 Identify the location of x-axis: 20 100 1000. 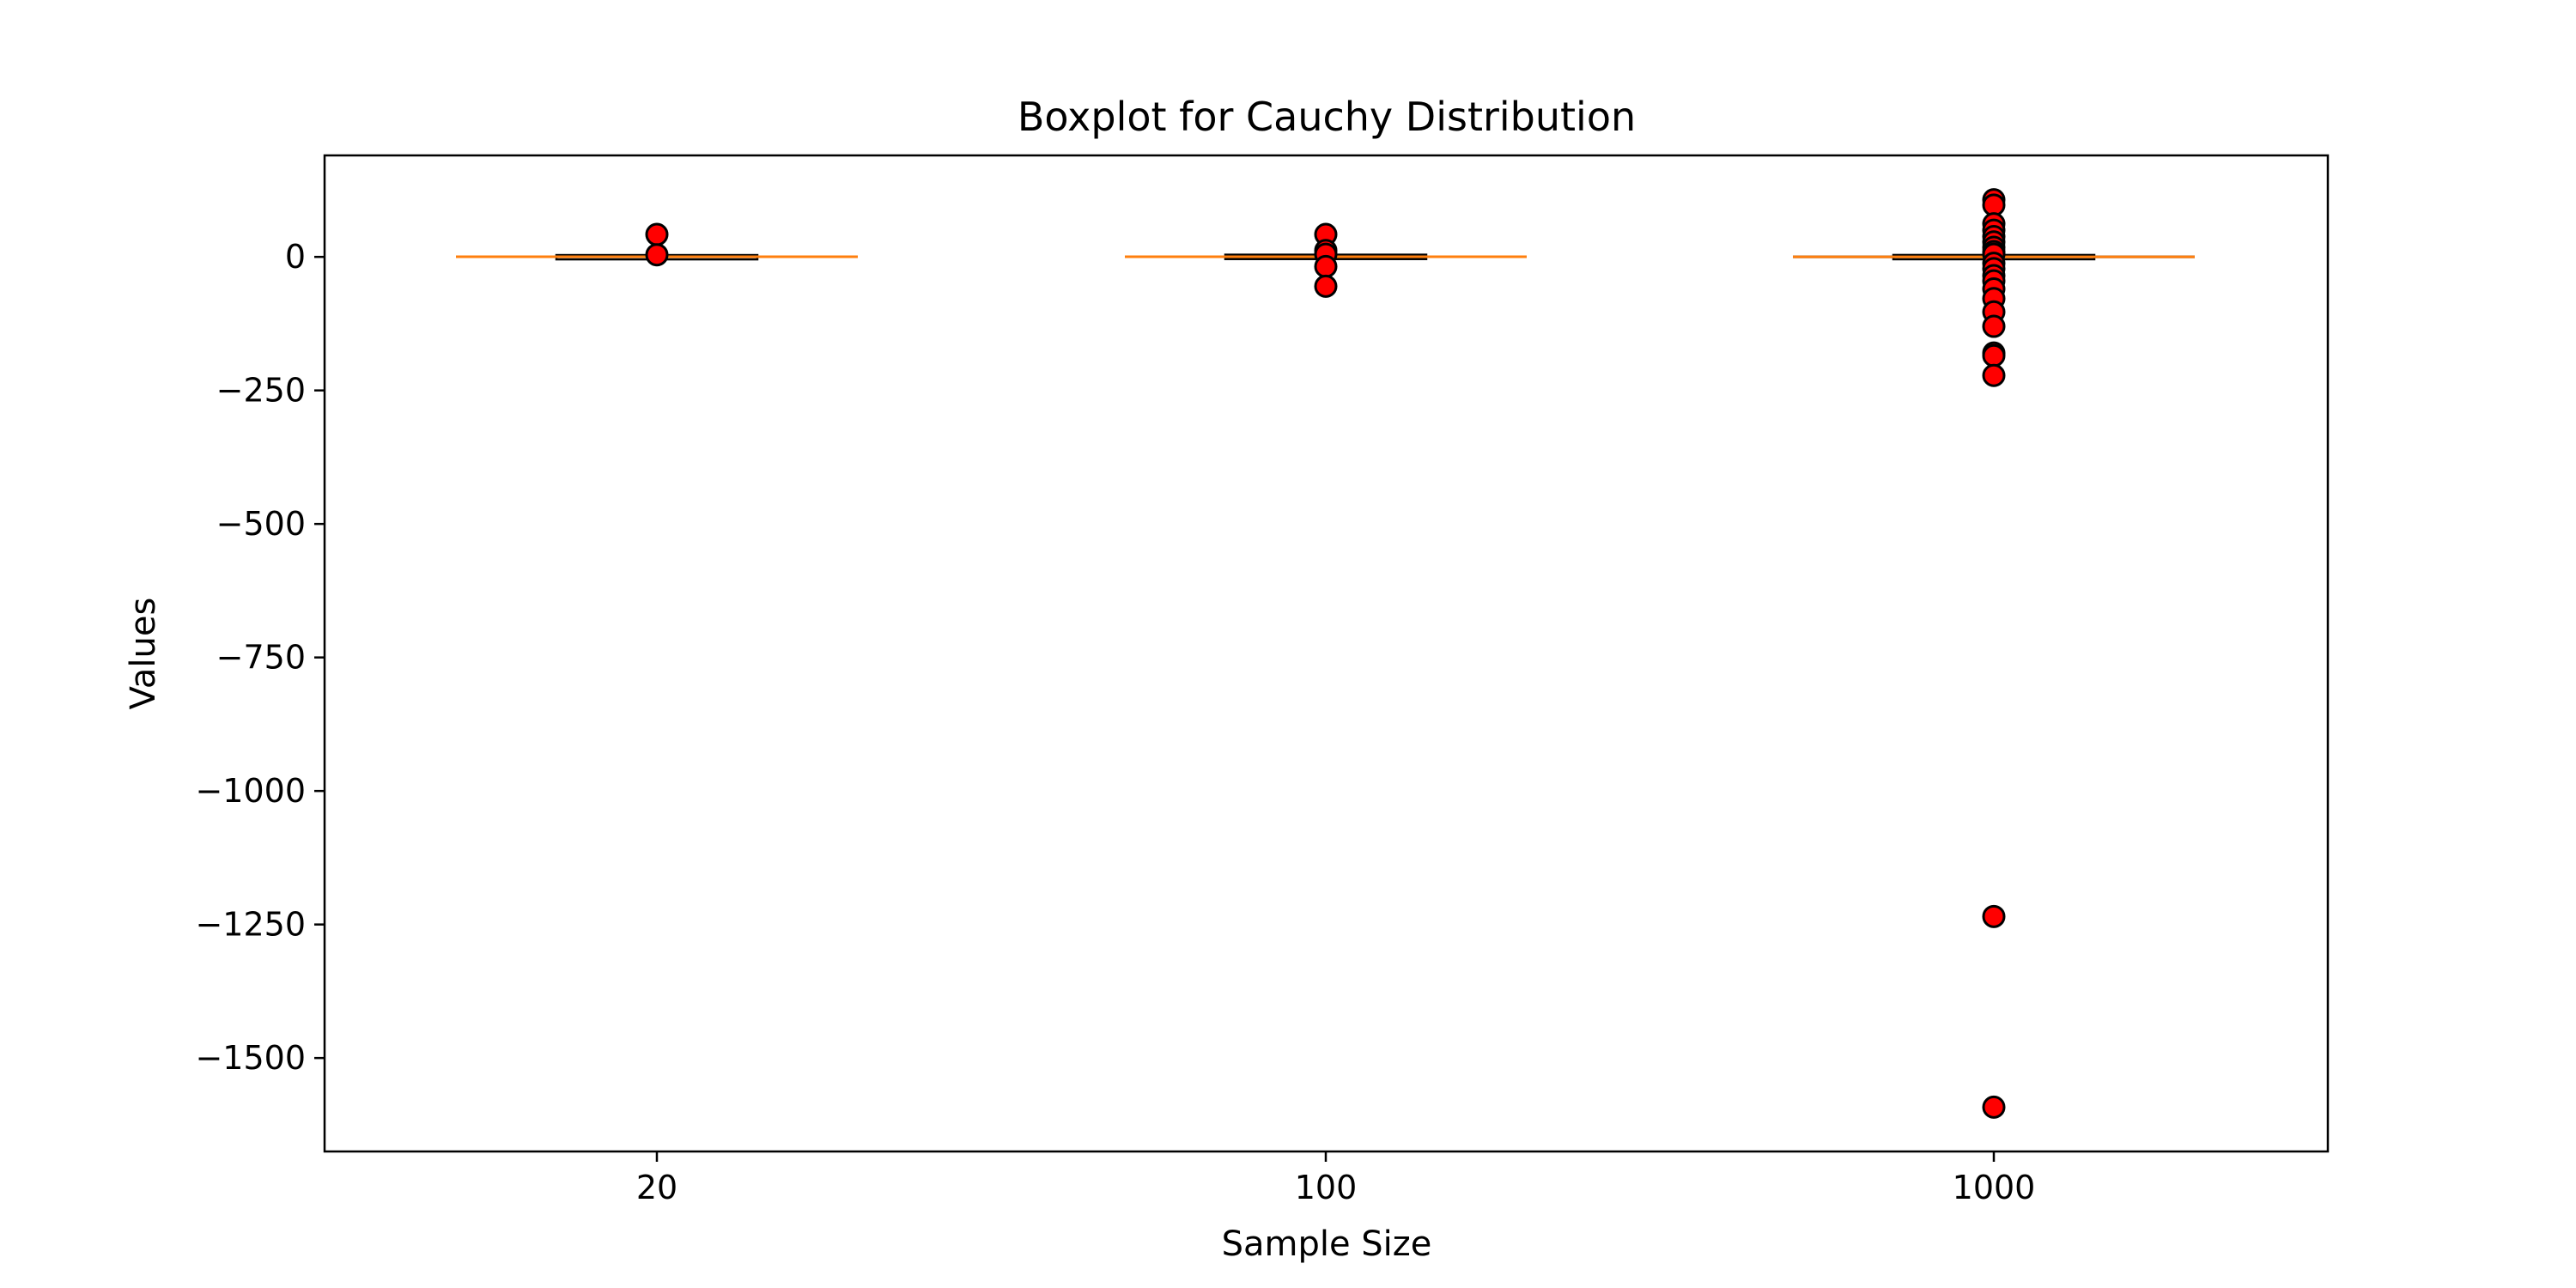
(1336, 1178).